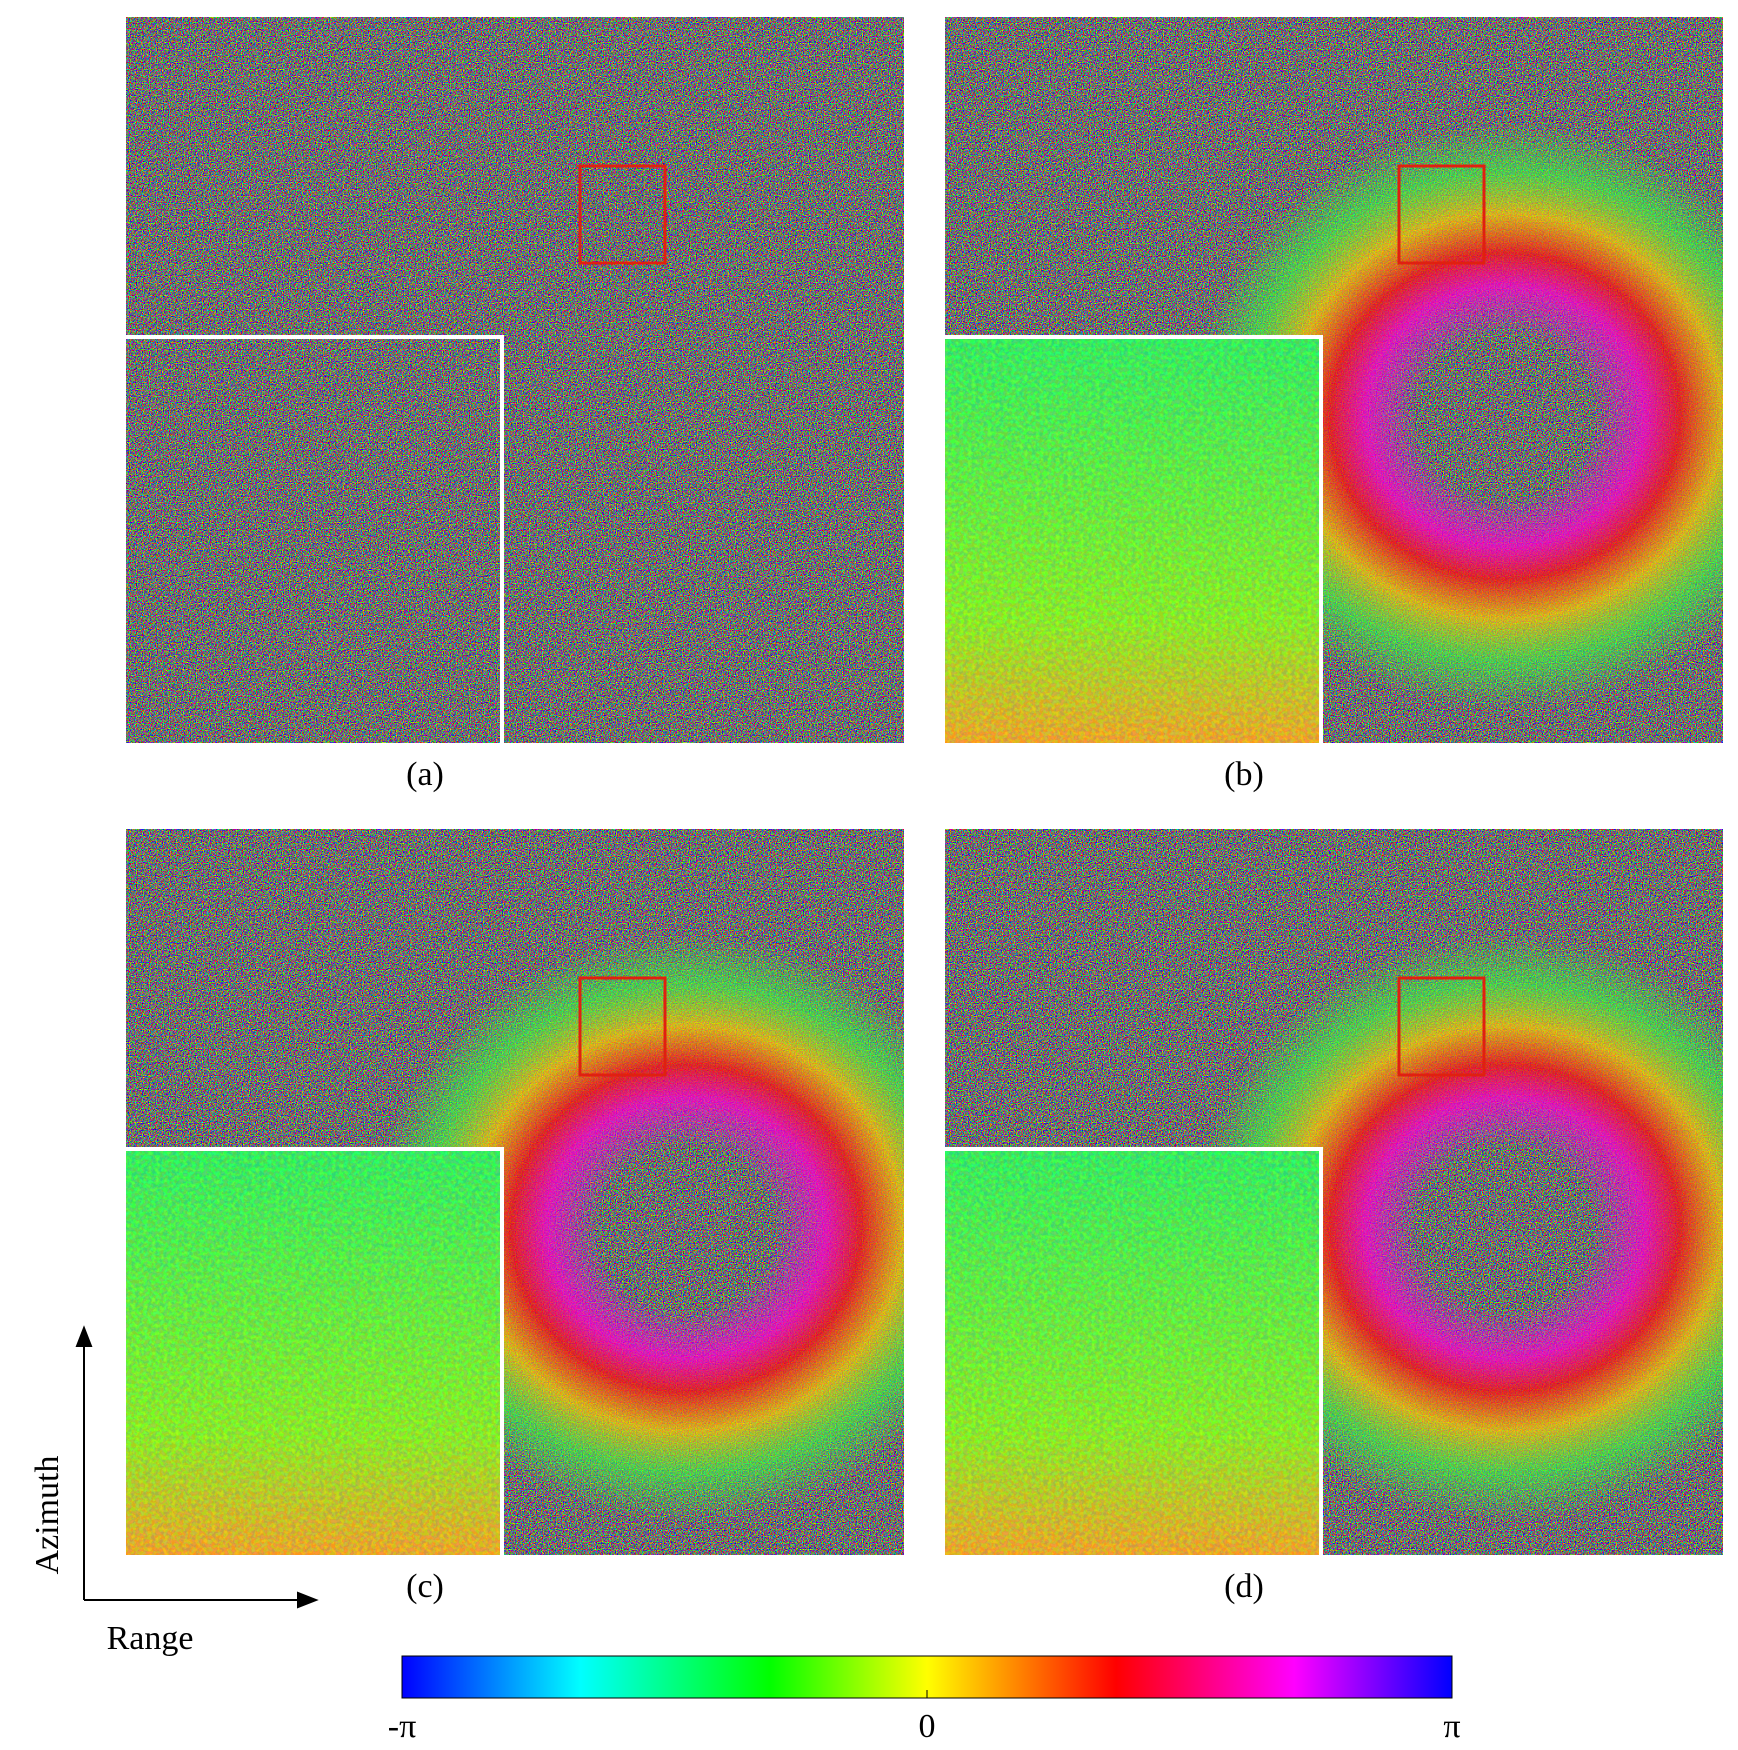 The image size is (1738, 1750). What do you see at coordinates (150, 1638) in the screenshot?
I see `range-label: Range` at bounding box center [150, 1638].